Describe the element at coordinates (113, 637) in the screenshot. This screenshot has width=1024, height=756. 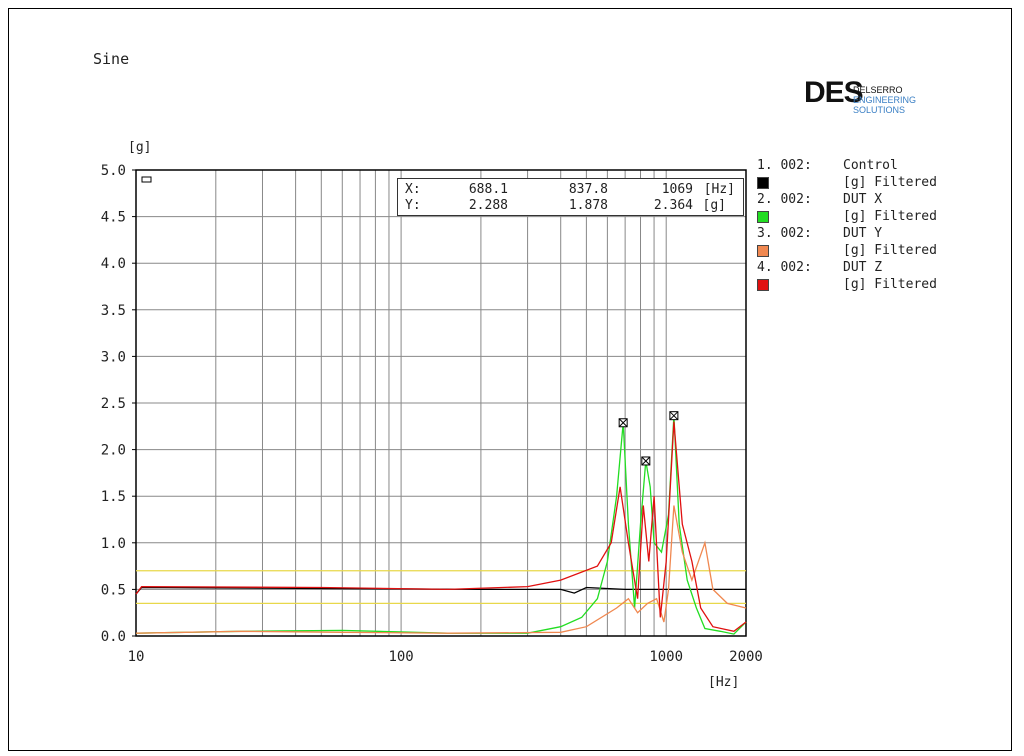
I see `y-tick-label: 0.0` at that location.